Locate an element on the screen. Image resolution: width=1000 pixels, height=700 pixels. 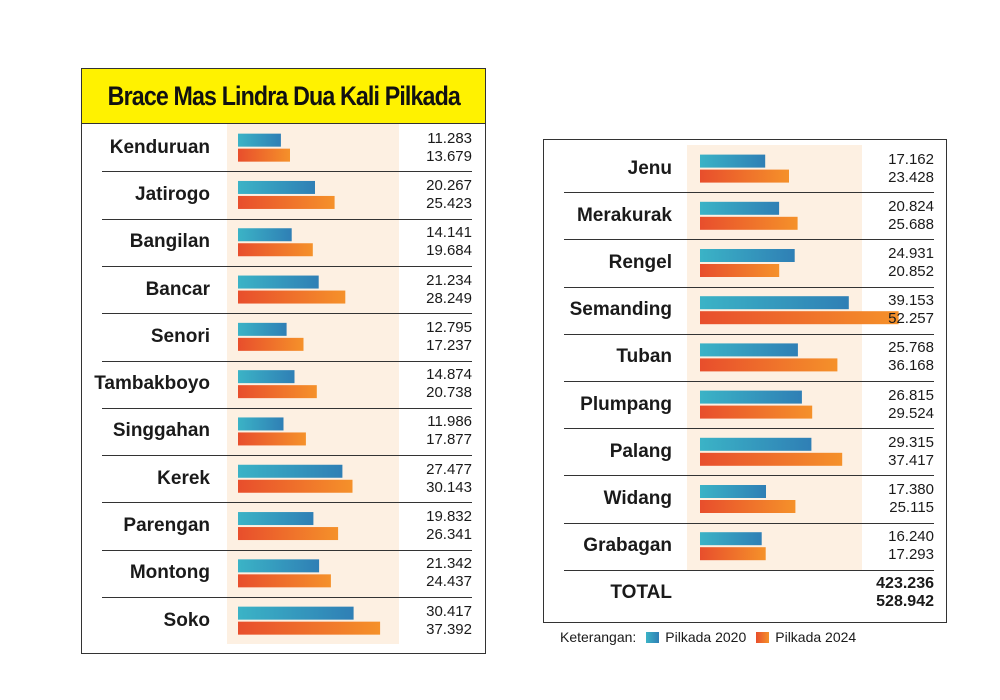
row-kerek: Kerek 27.477 30.143 is located at coordinates (283, 478).